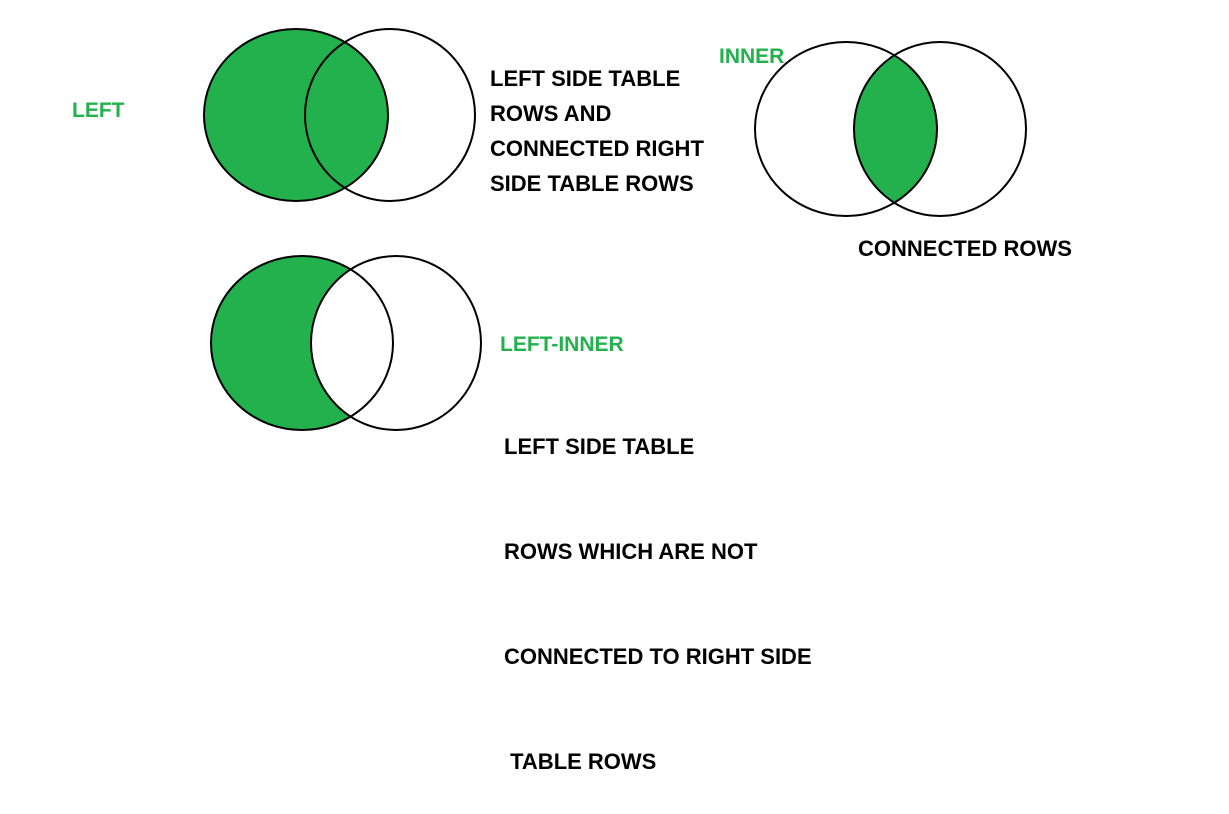  Describe the element at coordinates (631, 551) in the screenshot. I see `left-inner-join-description-line: ROWS WHICH ARE NOT` at that location.